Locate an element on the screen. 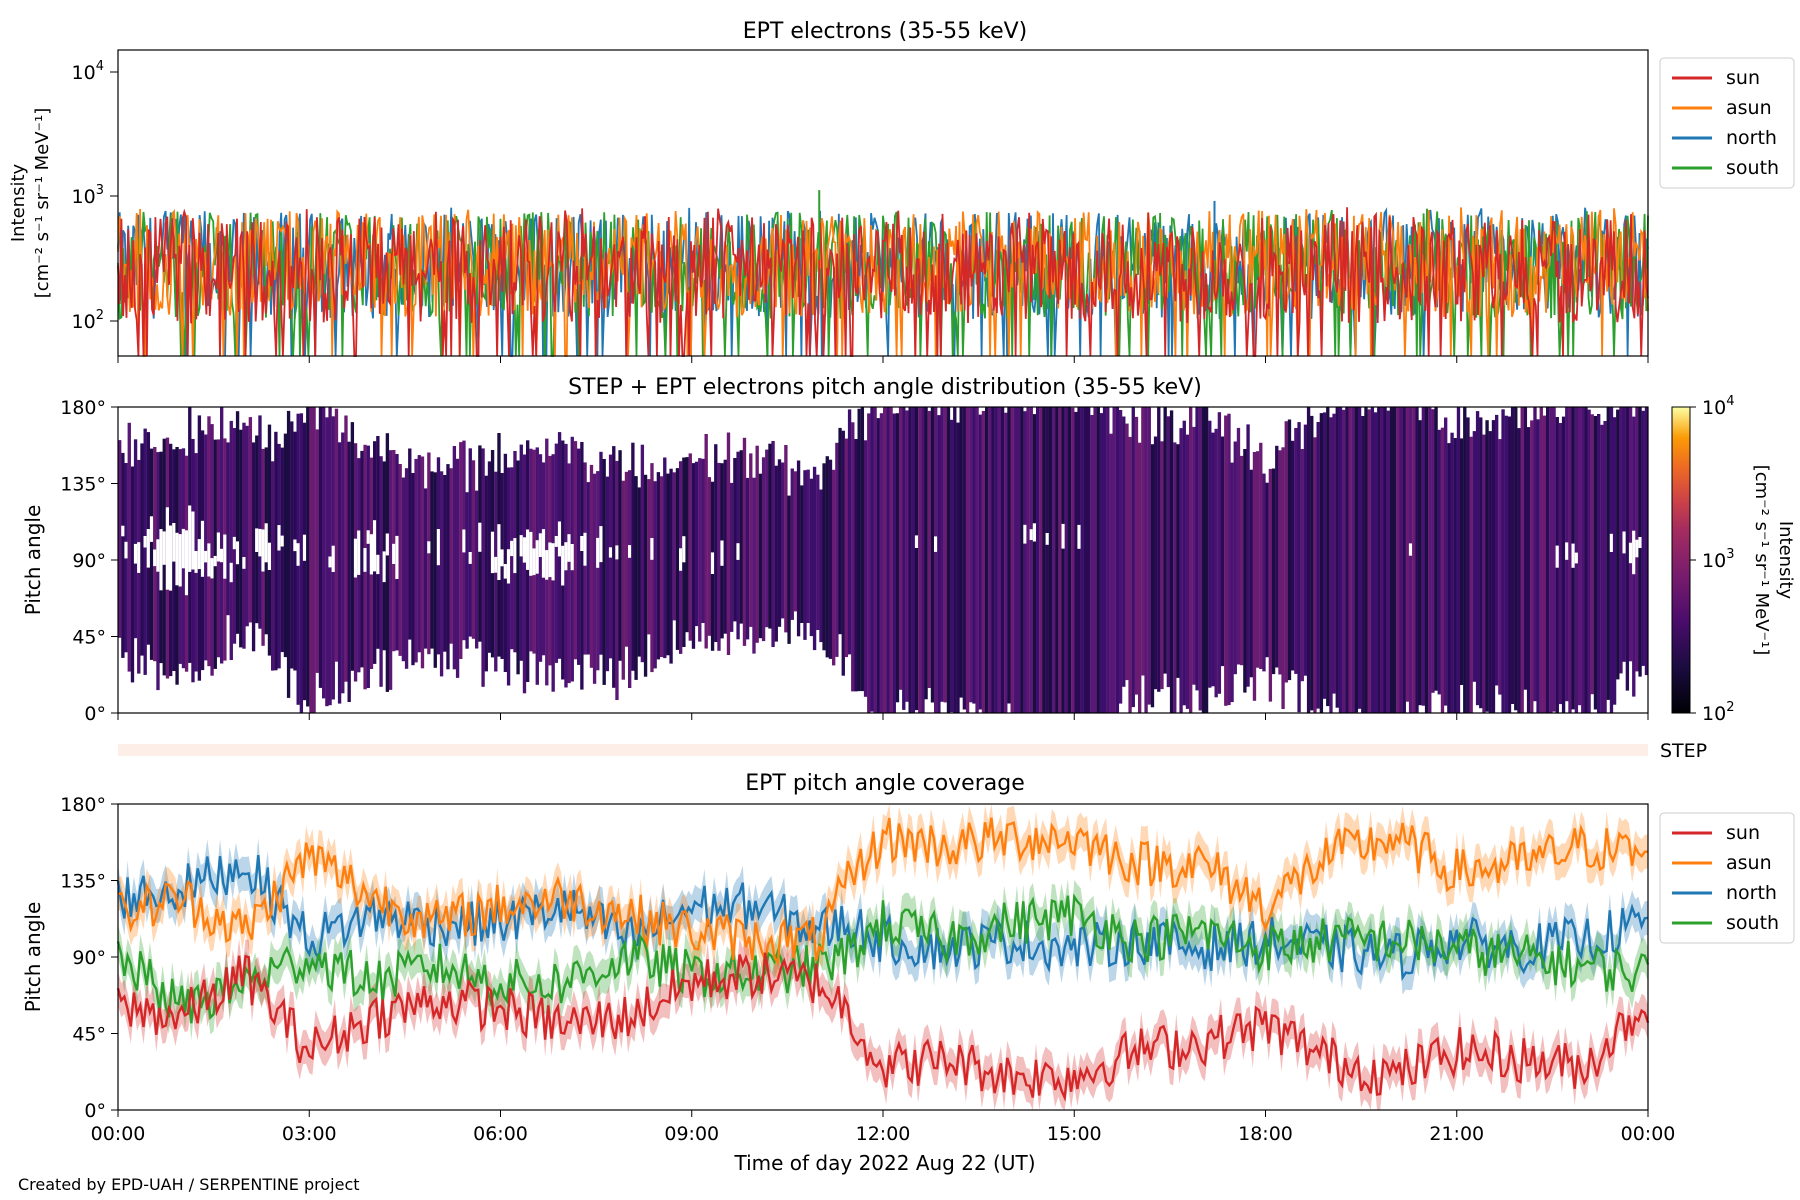  panel1-ylabel-line2: [cm⁻² s⁻¹ sr⁻¹ MeV⁻¹] is located at coordinates (42, 203).